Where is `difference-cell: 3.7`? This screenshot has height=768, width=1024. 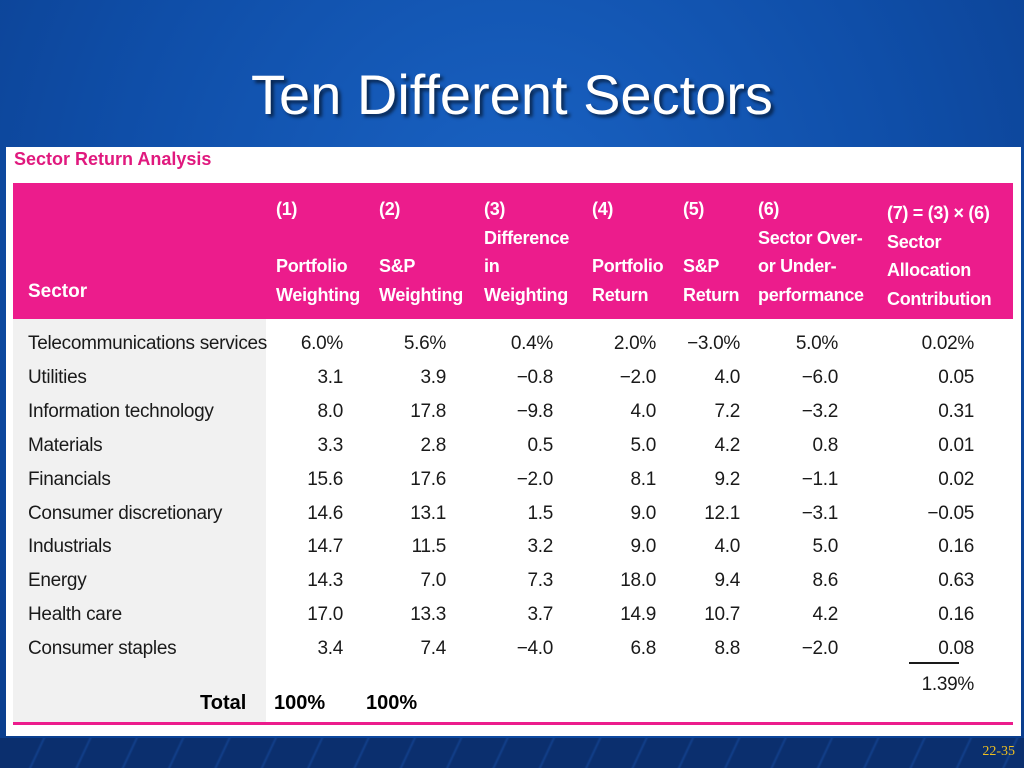
difference-cell: 3.7 is located at coordinates (540, 614).